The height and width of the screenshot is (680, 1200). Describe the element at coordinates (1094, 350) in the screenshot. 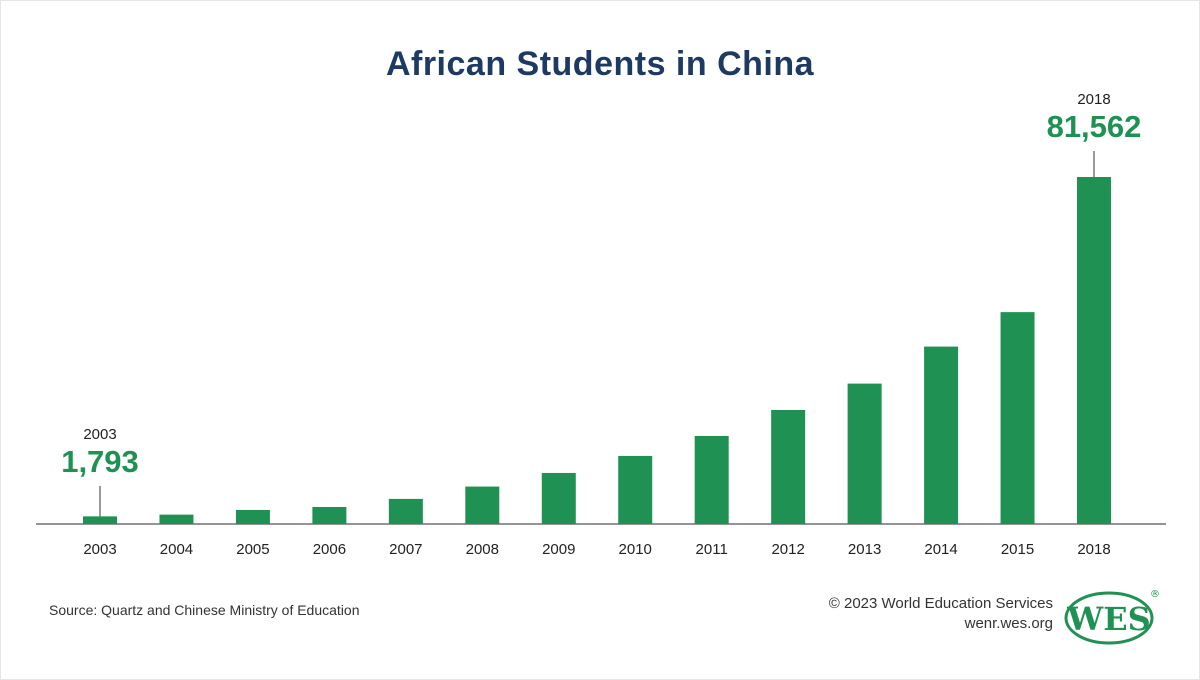

I see `bar-2018` at that location.